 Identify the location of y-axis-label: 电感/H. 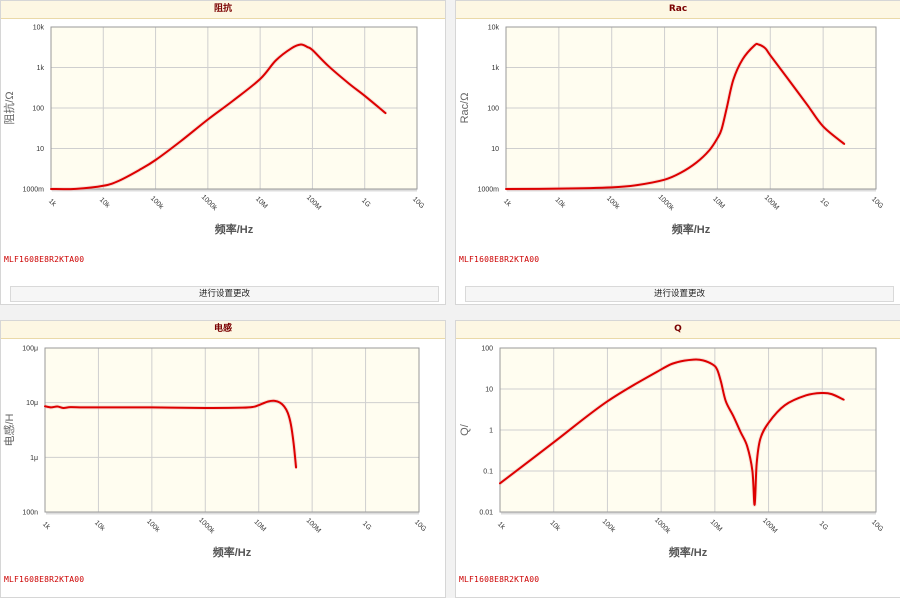
(9, 429).